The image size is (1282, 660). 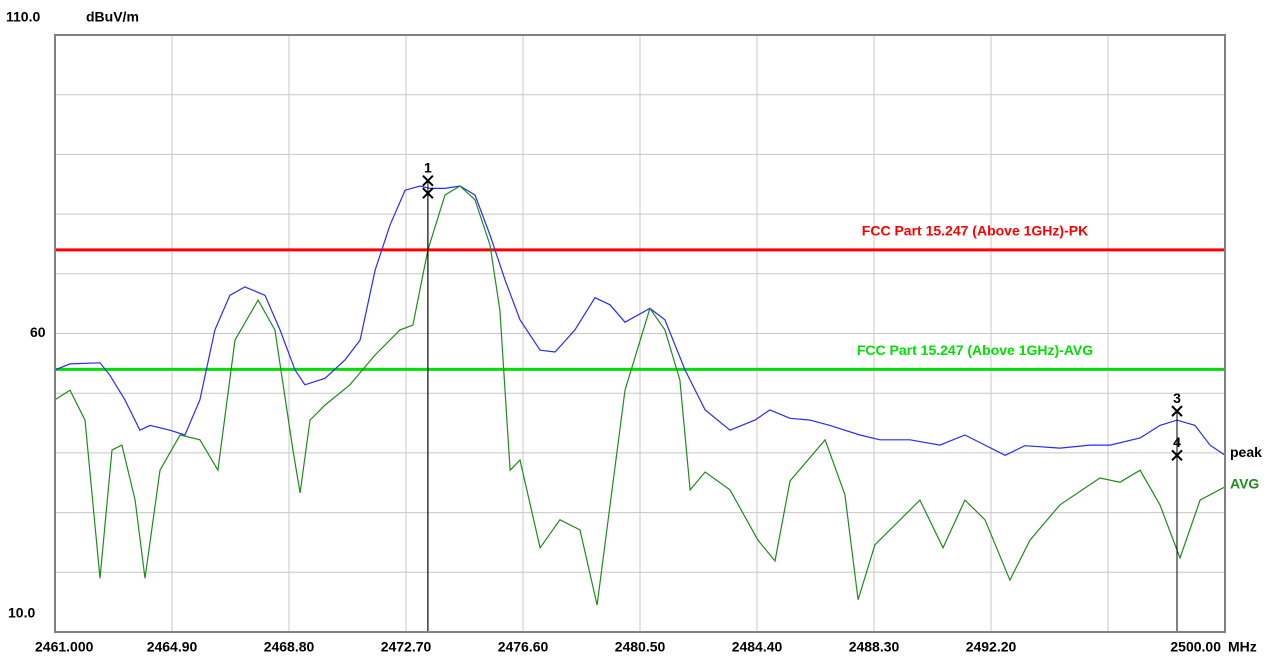 What do you see at coordinates (1242, 647) in the screenshot?
I see `x-unit: MHz` at bounding box center [1242, 647].